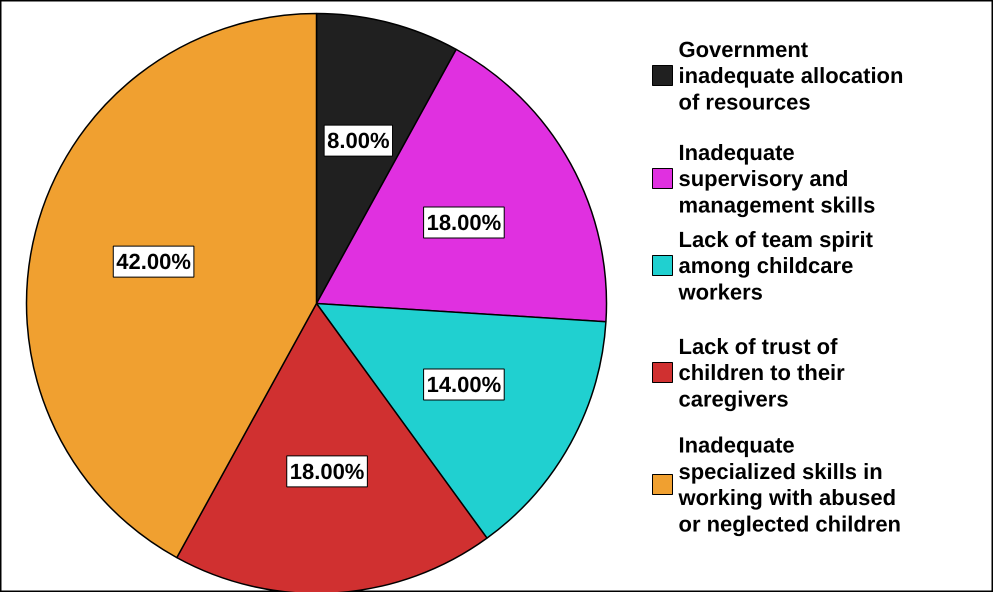 The height and width of the screenshot is (592, 993). Describe the element at coordinates (358, 141) in the screenshot. I see `data-label: 8.00%` at that location.